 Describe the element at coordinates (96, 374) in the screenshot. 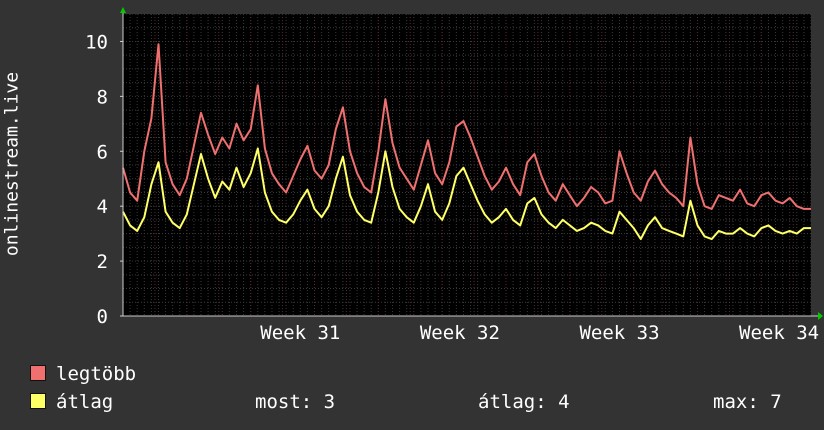

I see `legend-label-legtobb: legtöbb` at that location.